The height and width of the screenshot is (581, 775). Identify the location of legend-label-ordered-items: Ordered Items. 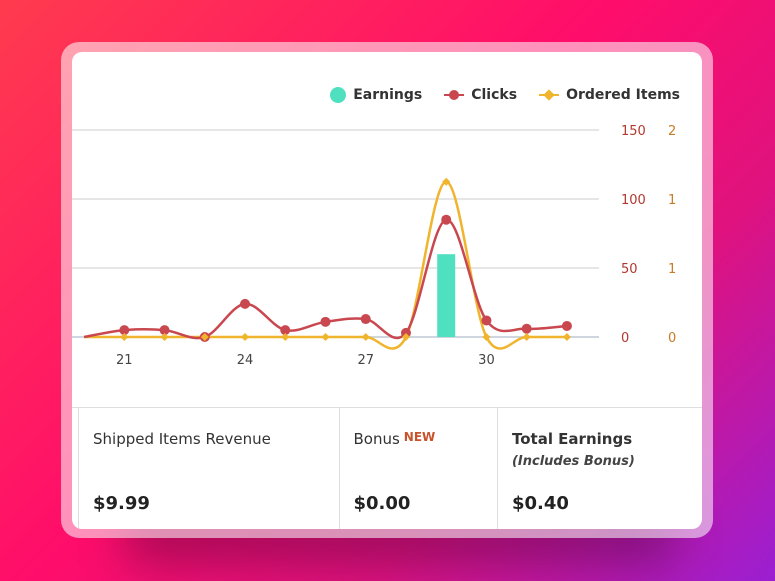
(623, 95).